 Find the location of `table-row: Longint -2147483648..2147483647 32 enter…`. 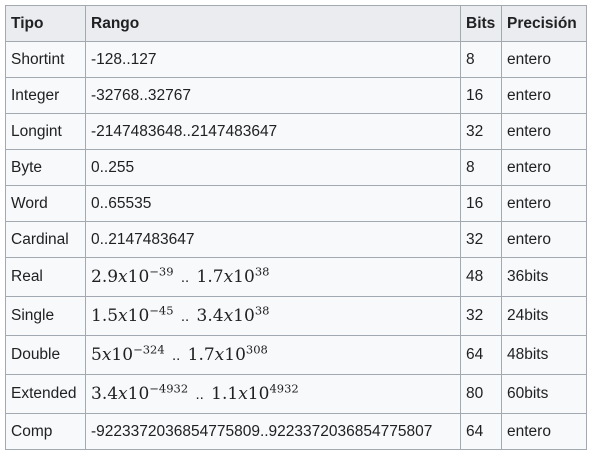

table-row: Longint -2147483648..2147483647 32 enter… is located at coordinates (296, 131).